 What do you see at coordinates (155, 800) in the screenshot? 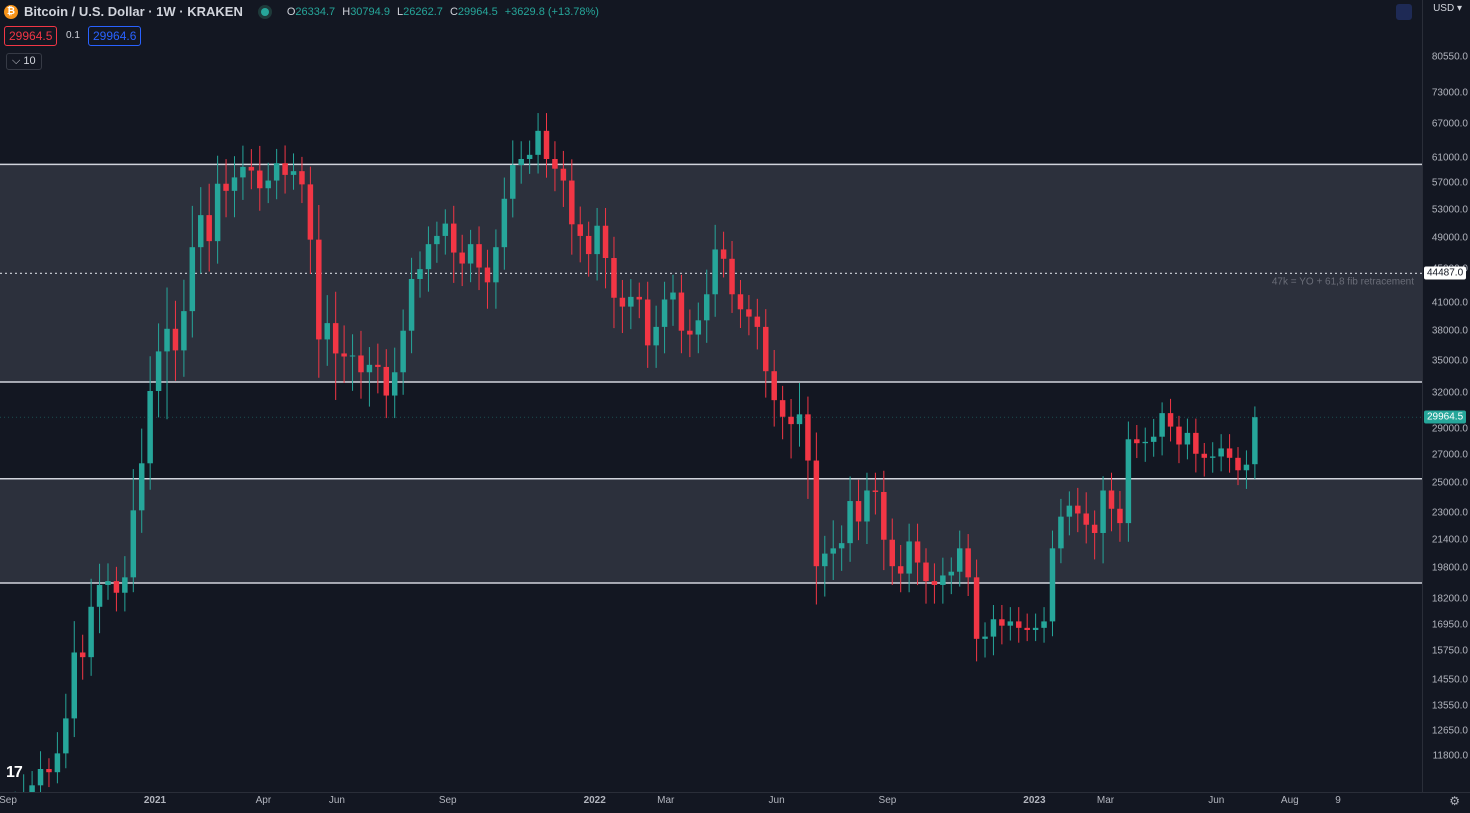
I see `x-tick-label: 2021` at bounding box center [155, 800].